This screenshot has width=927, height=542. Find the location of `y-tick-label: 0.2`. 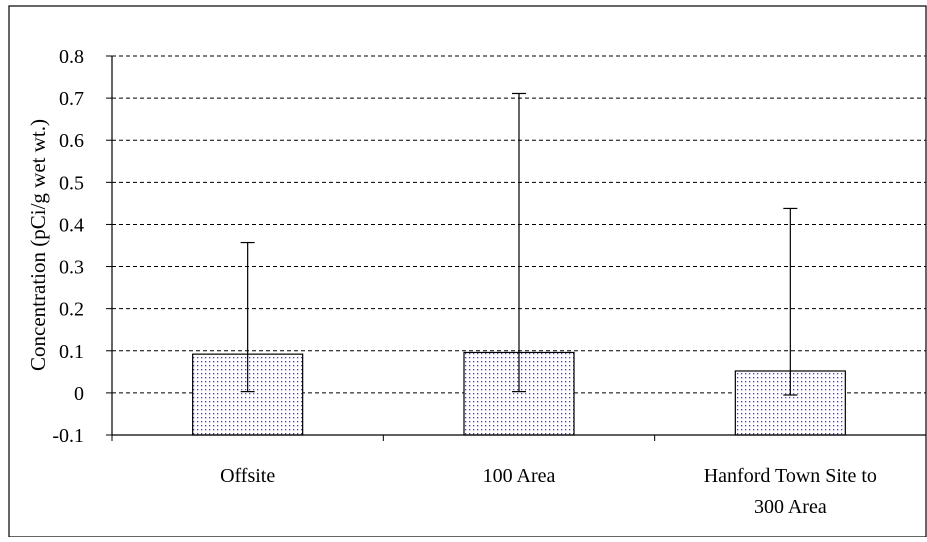

y-tick-label: 0.2 is located at coordinates (71, 310).